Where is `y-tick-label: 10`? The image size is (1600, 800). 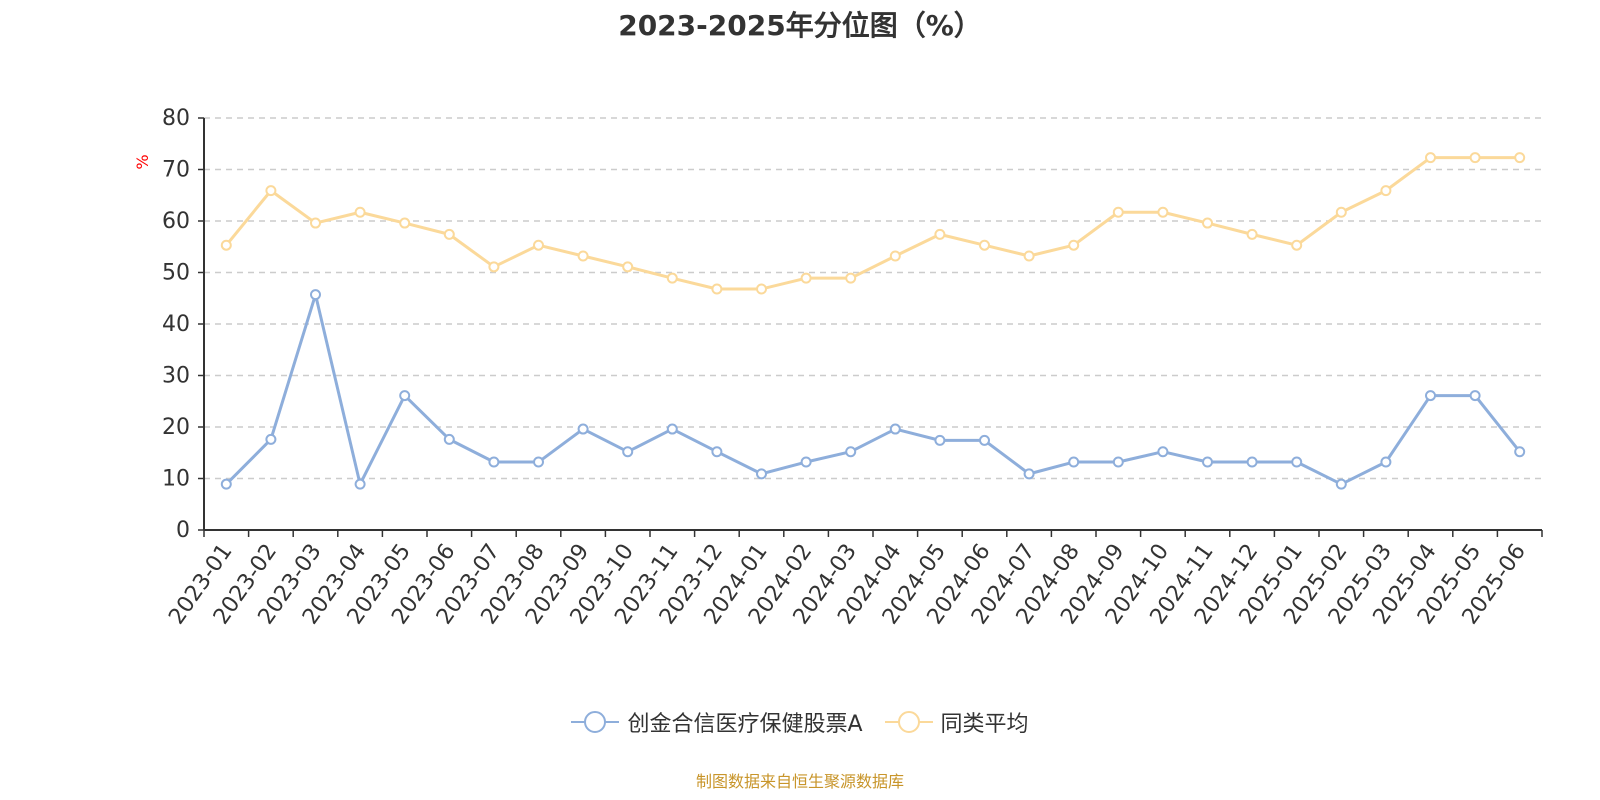 y-tick-label: 10 is located at coordinates (176, 479).